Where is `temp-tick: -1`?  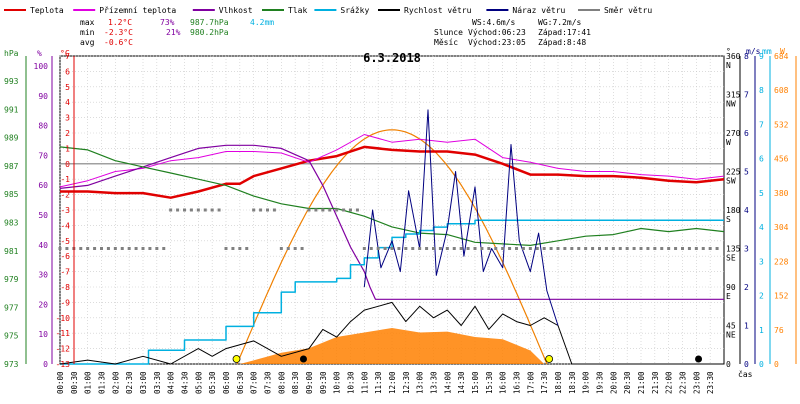
temp-tick: -1 is located at coordinates (65, 179).